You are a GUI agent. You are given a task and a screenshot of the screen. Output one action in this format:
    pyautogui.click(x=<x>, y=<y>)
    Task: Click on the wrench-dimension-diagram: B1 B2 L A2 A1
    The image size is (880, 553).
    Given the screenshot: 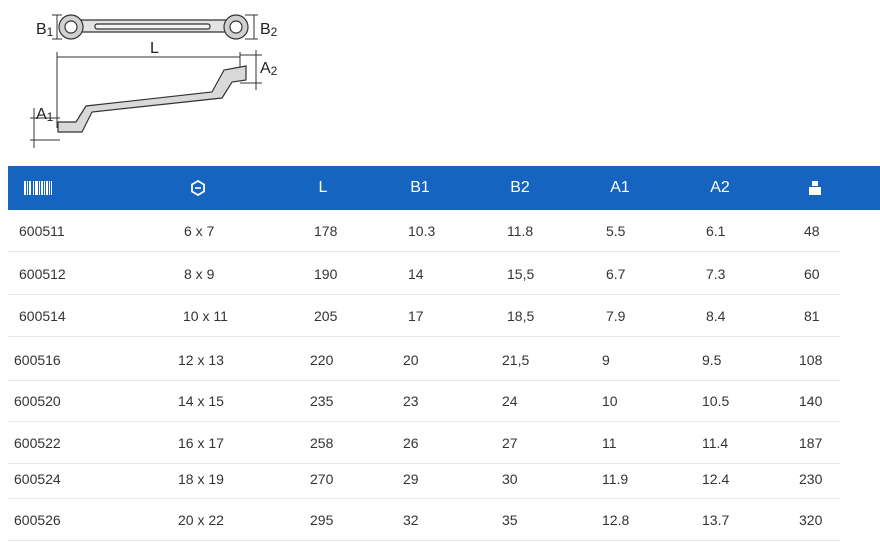 What is the action you would take?
    pyautogui.click(x=154, y=81)
    